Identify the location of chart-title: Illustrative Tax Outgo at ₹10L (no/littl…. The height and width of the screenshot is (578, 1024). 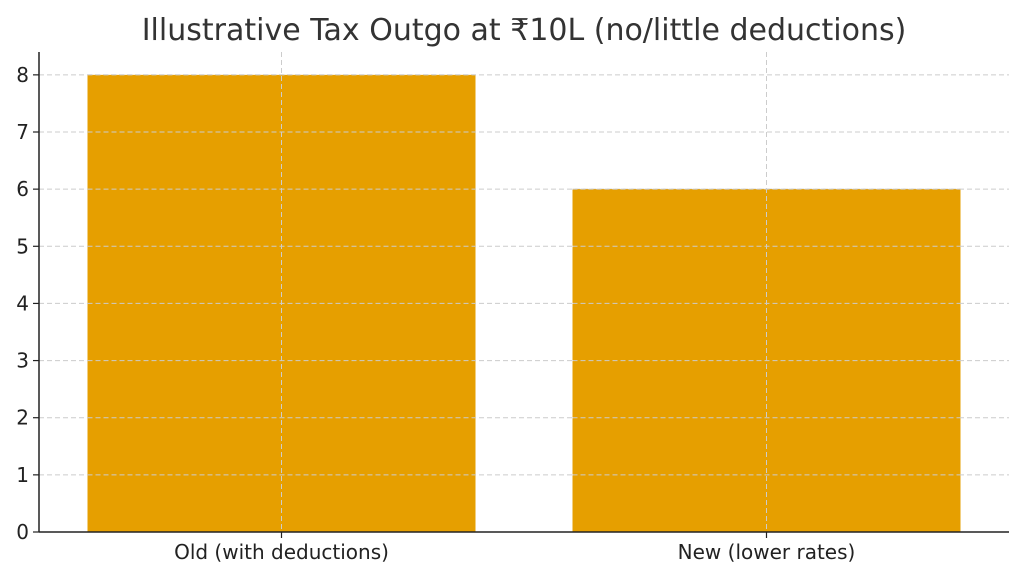
(524, 30).